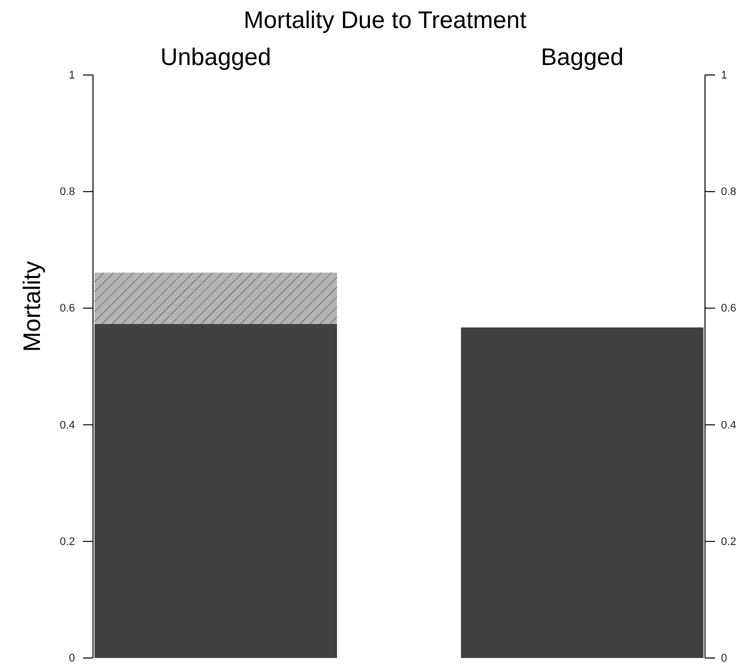 The image size is (750, 667). Describe the element at coordinates (385, 20) in the screenshot. I see `text: Mortality Due to Treatment` at that location.